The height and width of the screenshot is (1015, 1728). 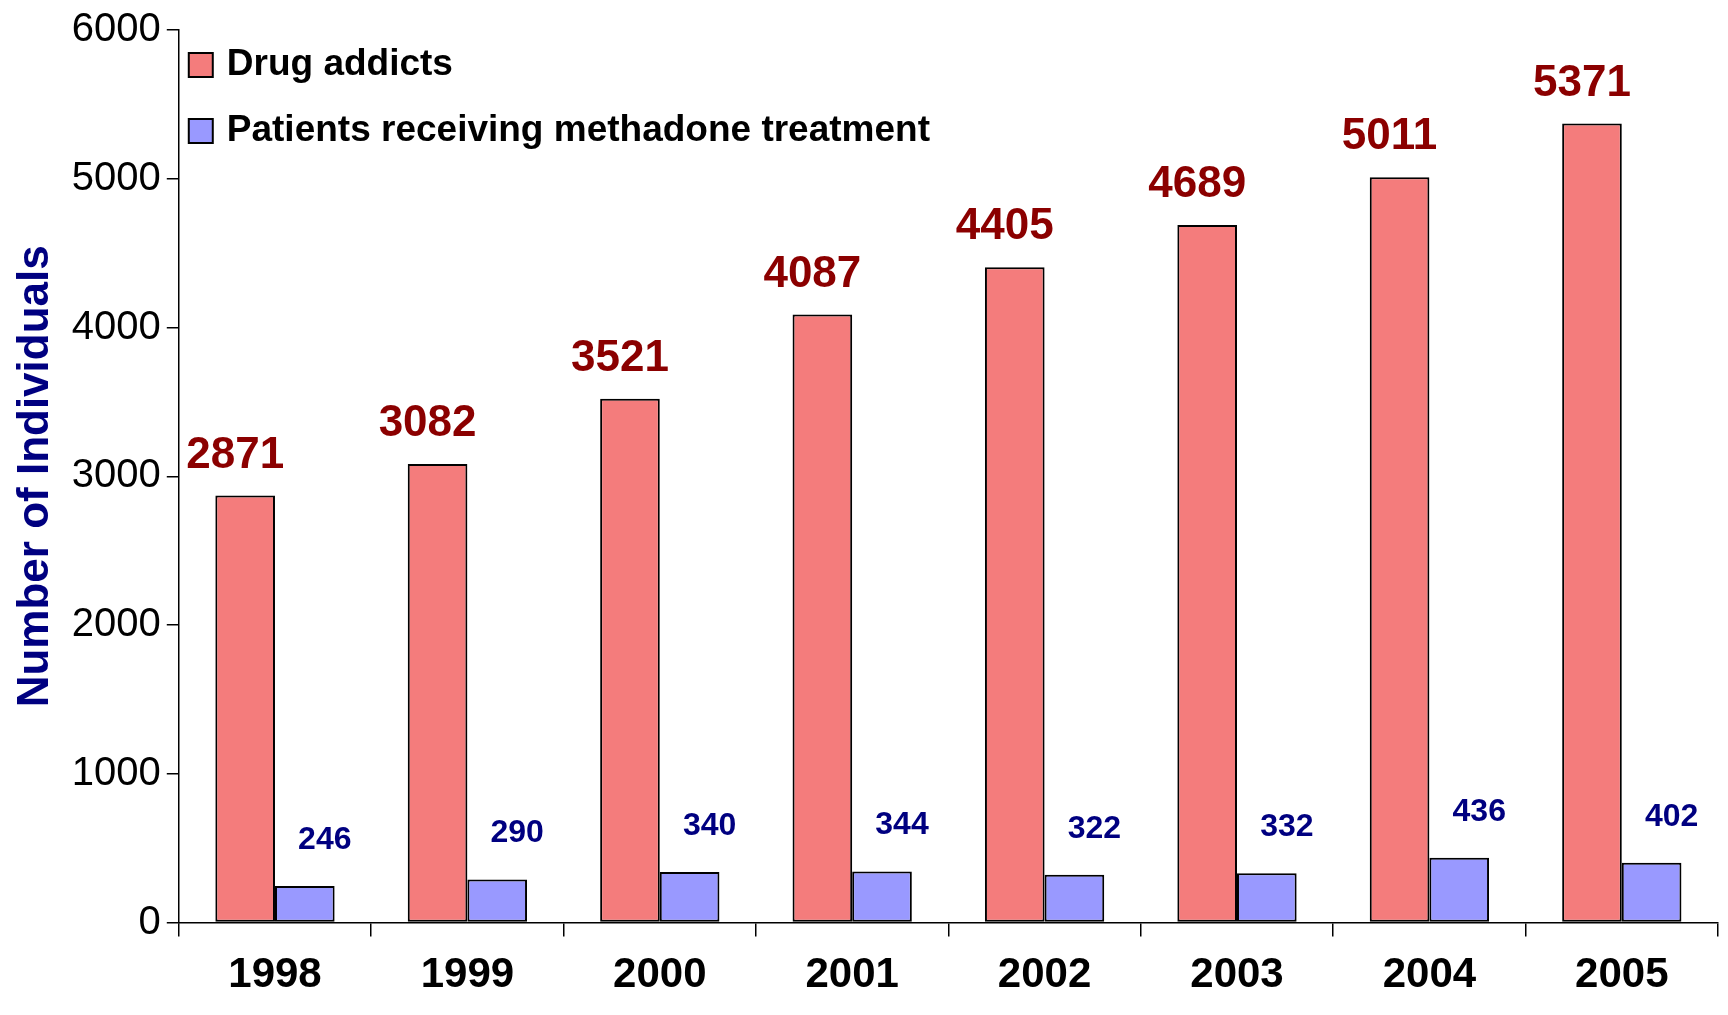 What do you see at coordinates (116, 622) in the screenshot?
I see `y-tick-label: 2000` at bounding box center [116, 622].